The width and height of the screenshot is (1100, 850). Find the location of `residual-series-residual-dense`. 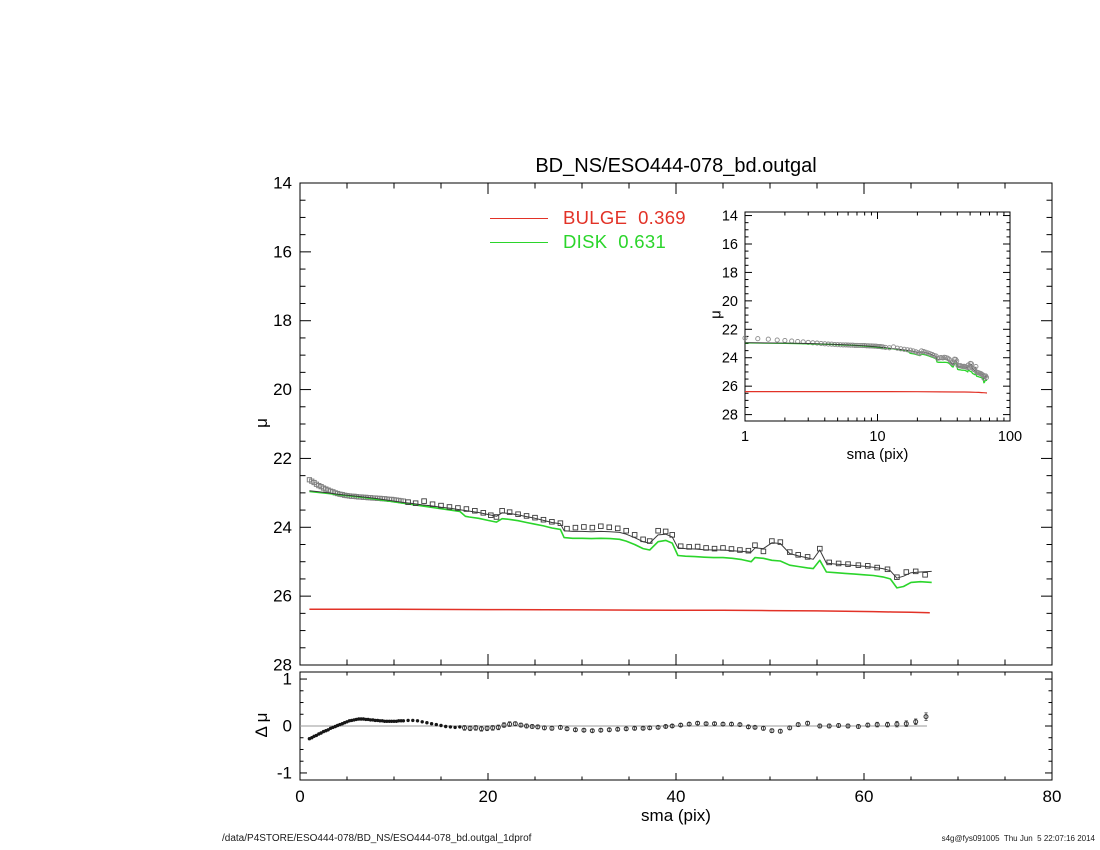

residual-series-residual-dense is located at coordinates (384, 729).